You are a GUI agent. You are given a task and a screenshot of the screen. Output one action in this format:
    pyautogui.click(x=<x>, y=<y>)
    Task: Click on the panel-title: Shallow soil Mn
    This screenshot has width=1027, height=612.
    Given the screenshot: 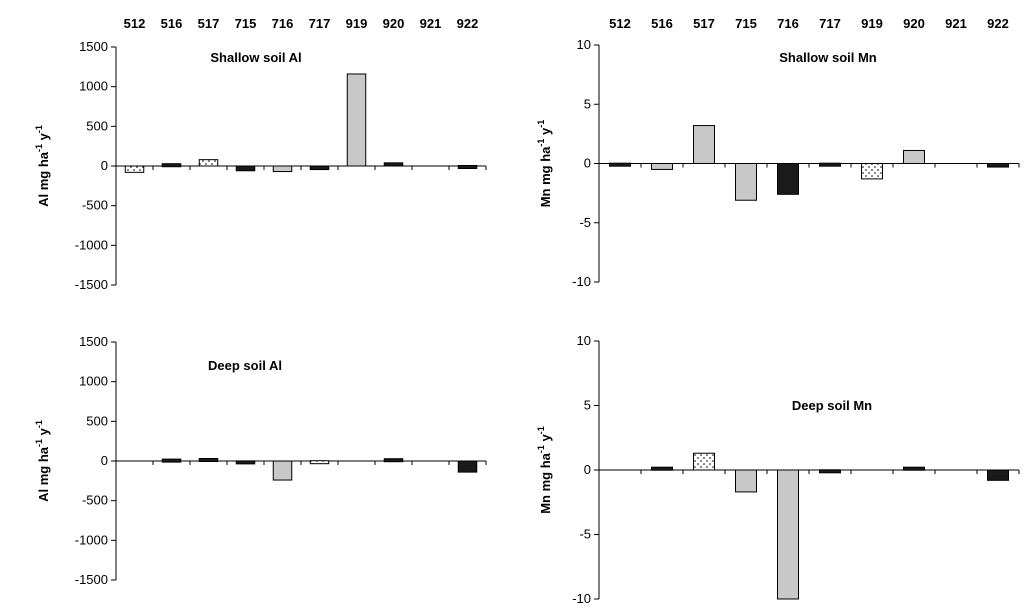 What is the action you would take?
    pyautogui.click(x=828, y=57)
    